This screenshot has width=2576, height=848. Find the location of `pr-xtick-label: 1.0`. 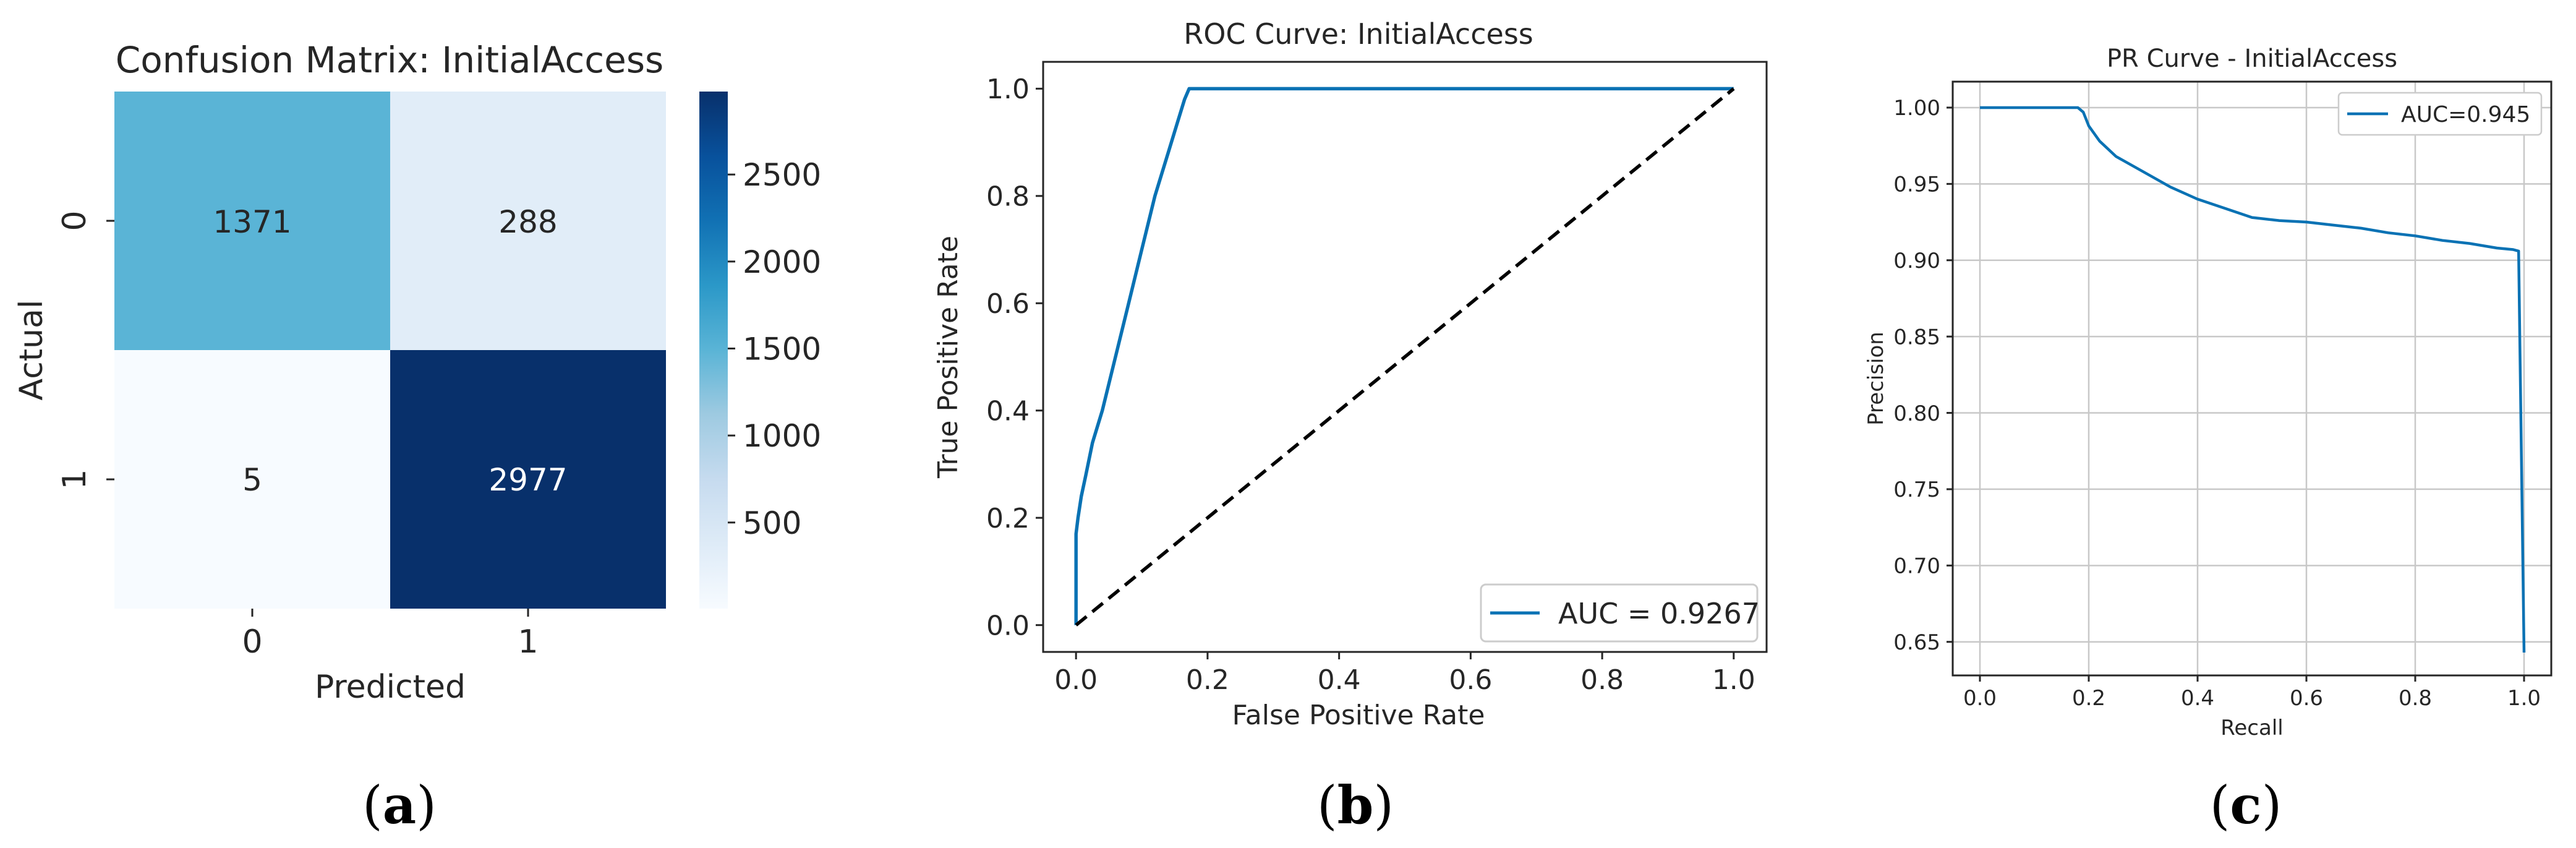

pr-xtick-label: 1.0 is located at coordinates (2524, 699).